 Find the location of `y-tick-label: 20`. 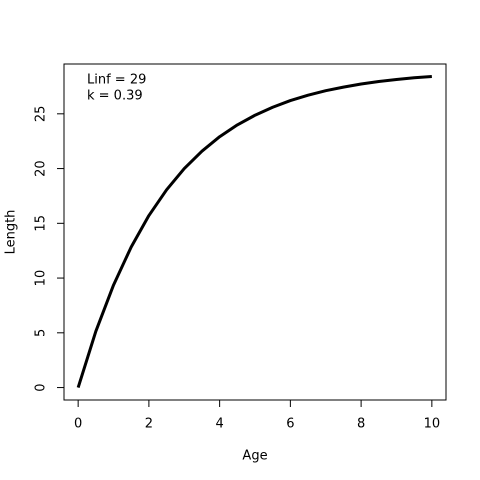

y-tick-label: 20 is located at coordinates (41, 168).